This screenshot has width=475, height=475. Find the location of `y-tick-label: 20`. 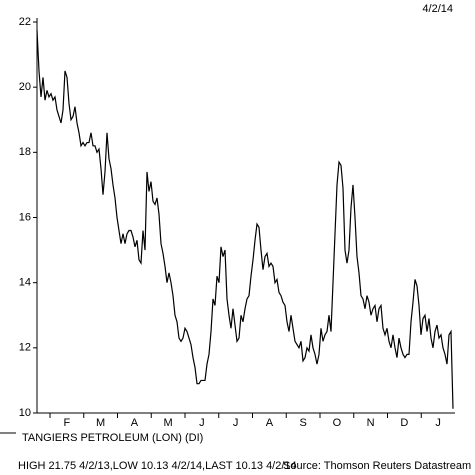

y-tick-label: 20 is located at coordinates (25, 87).